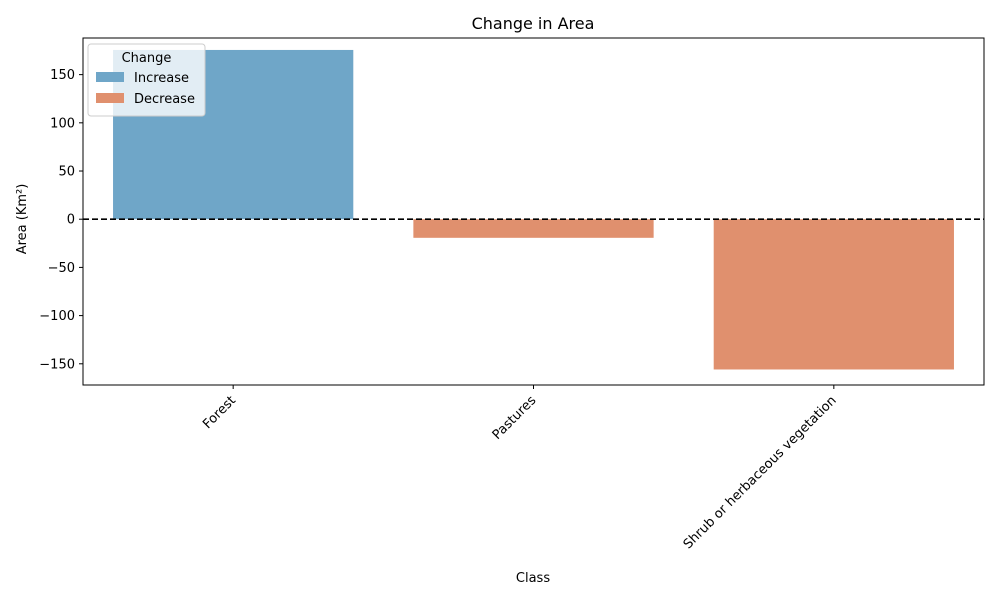 This screenshot has width=1000, height=600. Describe the element at coordinates (147, 58) in the screenshot. I see `legend-title: Change` at that location.